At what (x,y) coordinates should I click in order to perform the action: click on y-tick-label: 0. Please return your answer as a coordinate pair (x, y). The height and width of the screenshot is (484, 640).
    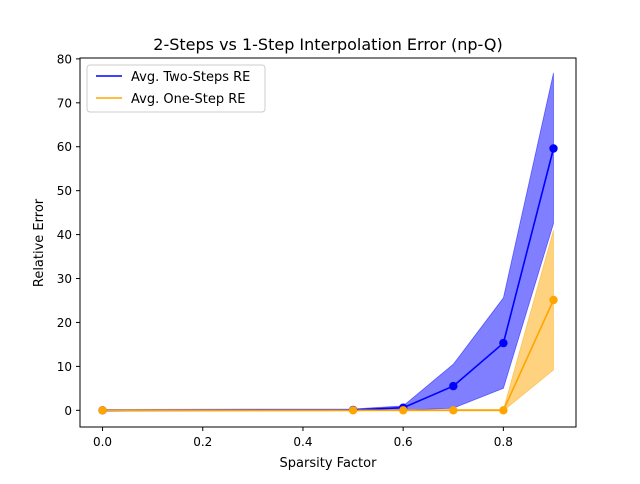
    Looking at the image, I should click on (68, 411).